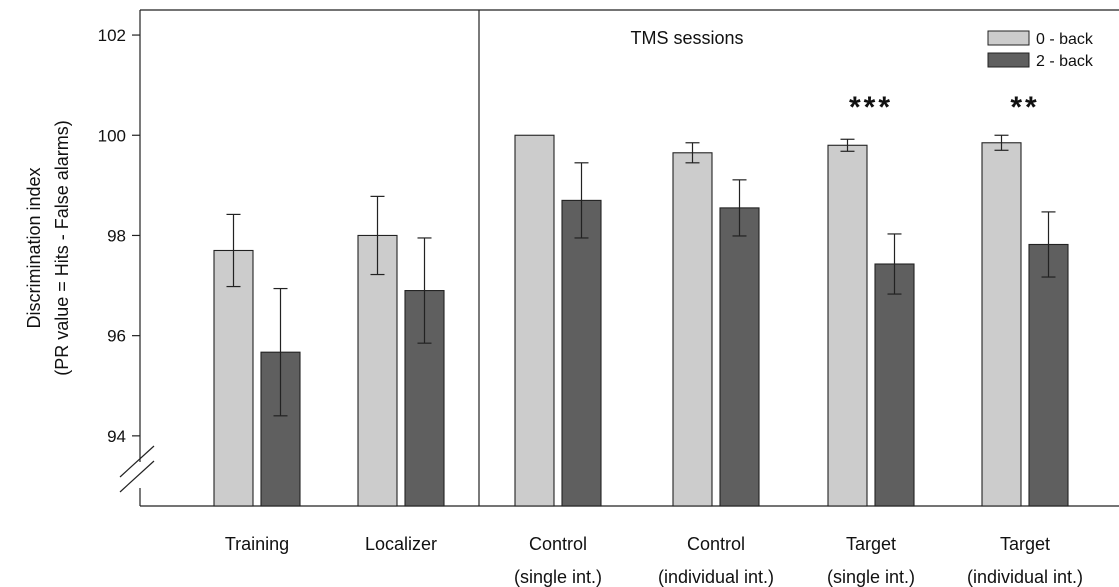 The height and width of the screenshot is (587, 1119). I want to click on y-axis-title-line-1: Discrimination index, so click(34, 247).